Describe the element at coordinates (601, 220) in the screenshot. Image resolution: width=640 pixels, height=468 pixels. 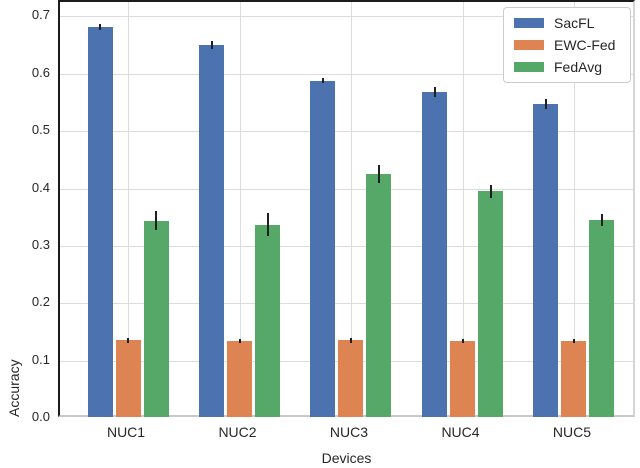
I see `error-bar-fedavg-nuc5` at that location.